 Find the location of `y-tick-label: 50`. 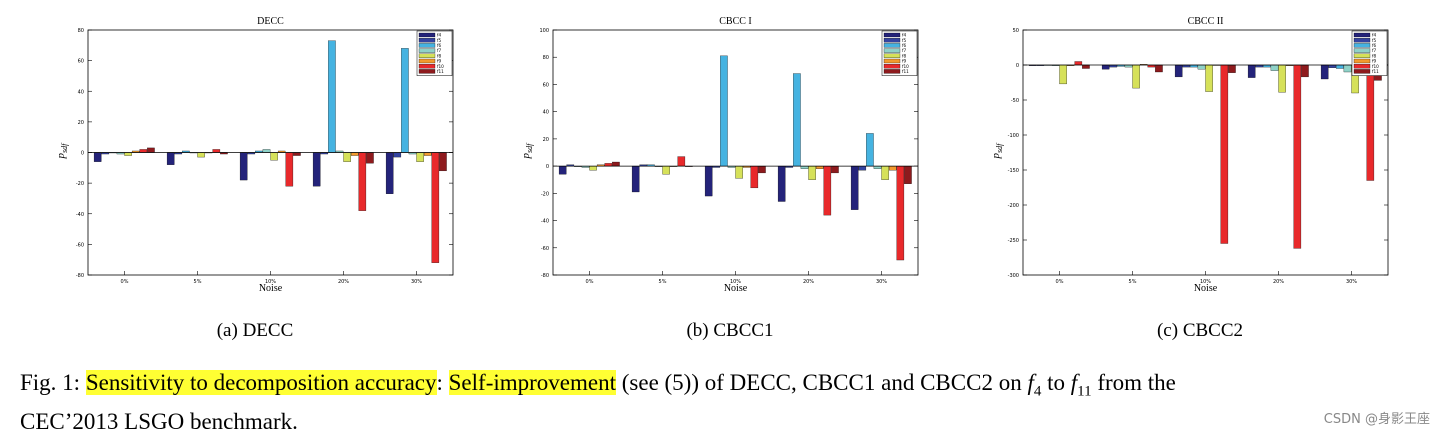

y-tick-label: 50 is located at coordinates (1016, 31).